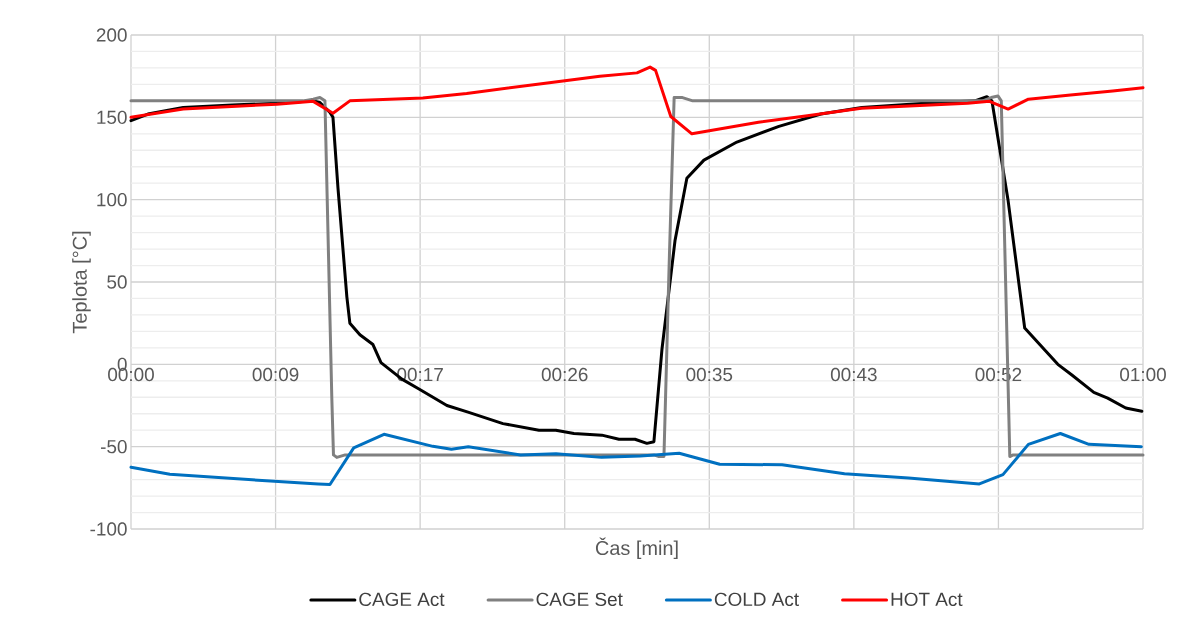  What do you see at coordinates (709, 374) in the screenshot?
I see `x-tick-label: 00:35` at bounding box center [709, 374].